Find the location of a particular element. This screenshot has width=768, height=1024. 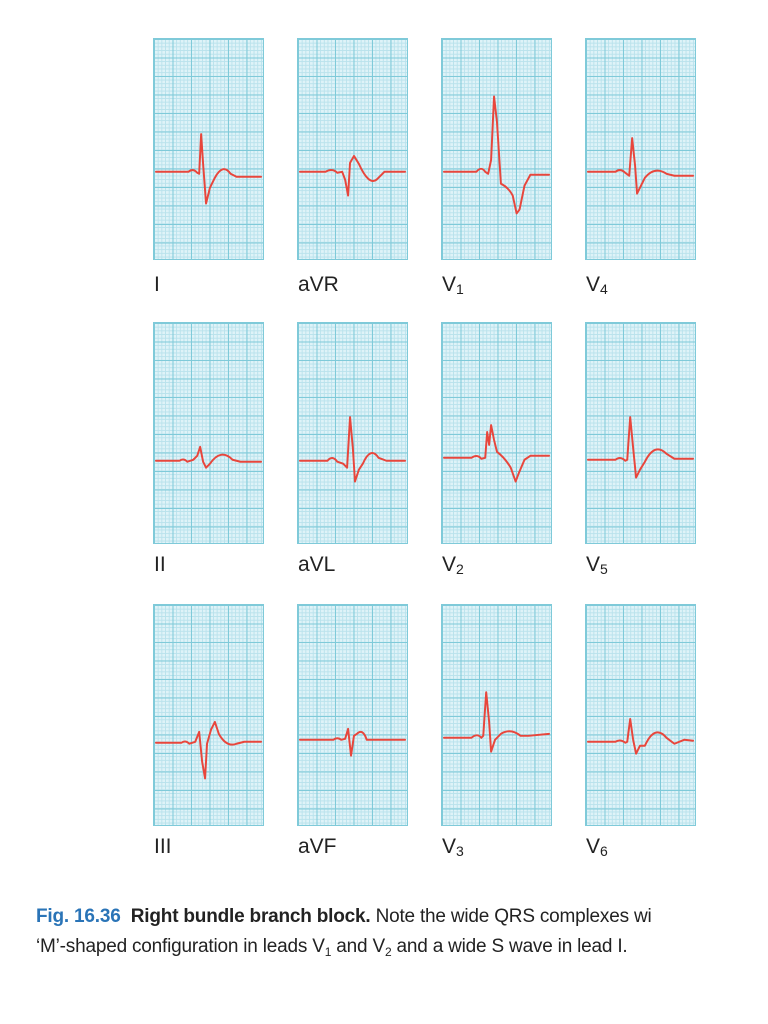

ecg-trace-I is located at coordinates (208, 169).